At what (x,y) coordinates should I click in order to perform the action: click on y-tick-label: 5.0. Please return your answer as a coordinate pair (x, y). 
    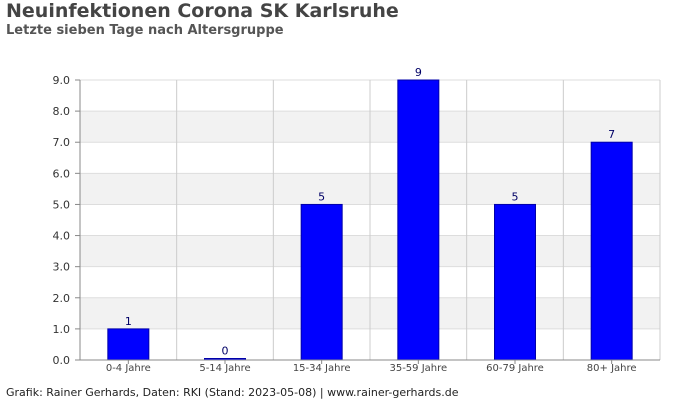
    Looking at the image, I should click on (62, 204).